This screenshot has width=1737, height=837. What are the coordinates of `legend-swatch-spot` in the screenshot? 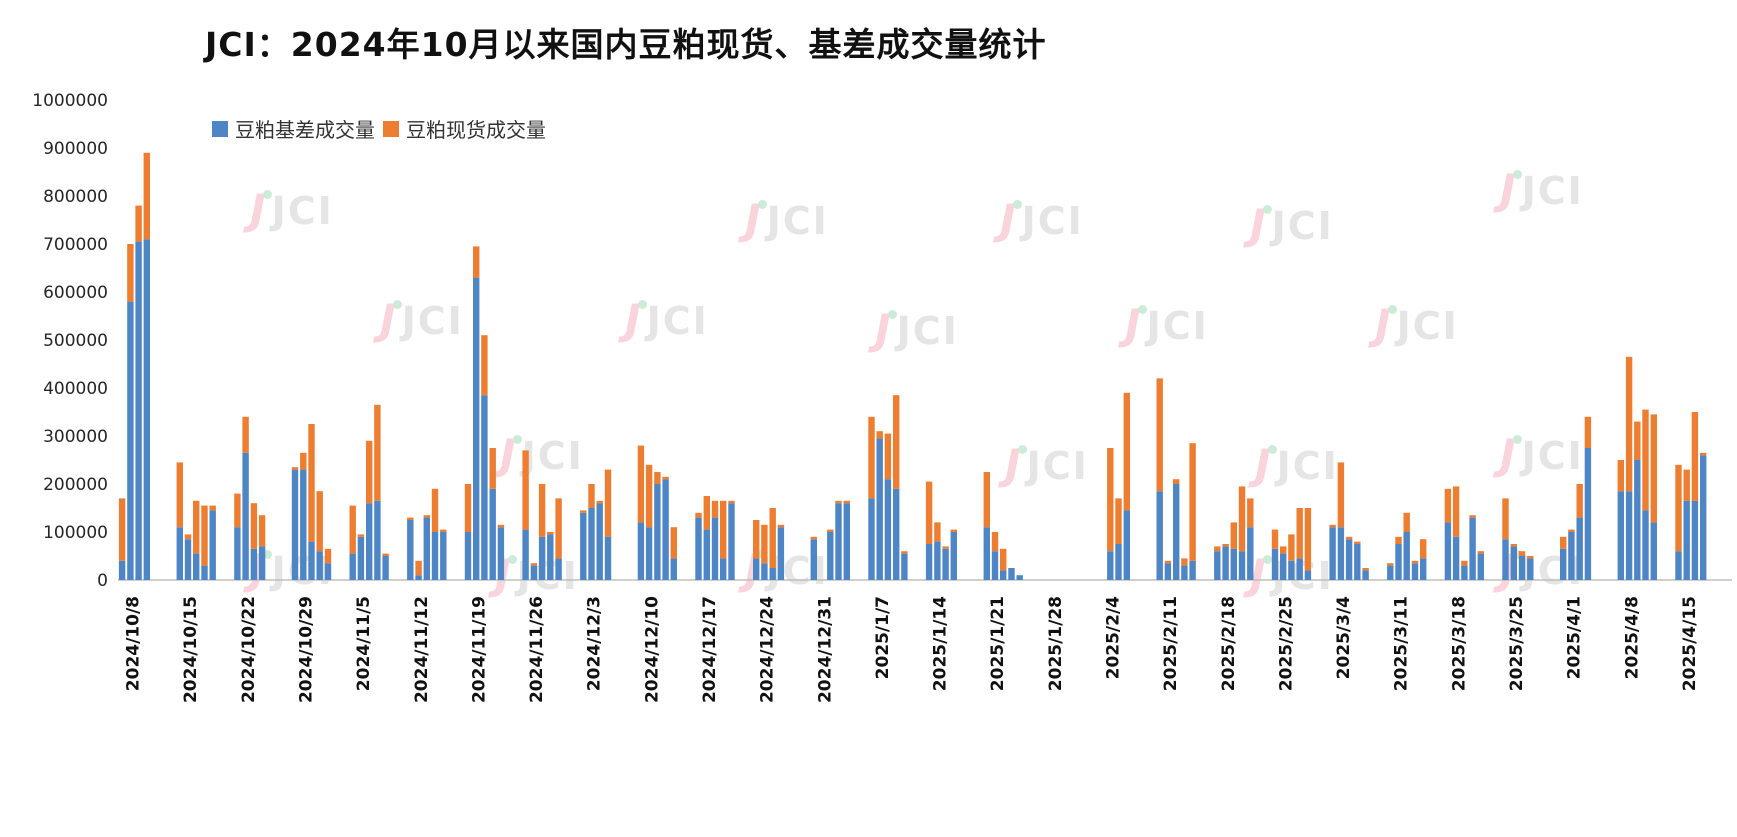 It's located at (391, 128).